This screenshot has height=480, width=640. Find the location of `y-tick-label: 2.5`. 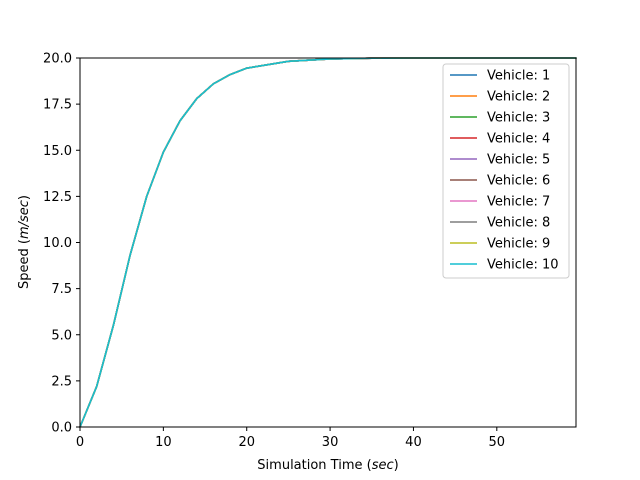

y-tick-label: 2.5 is located at coordinates (61, 381).